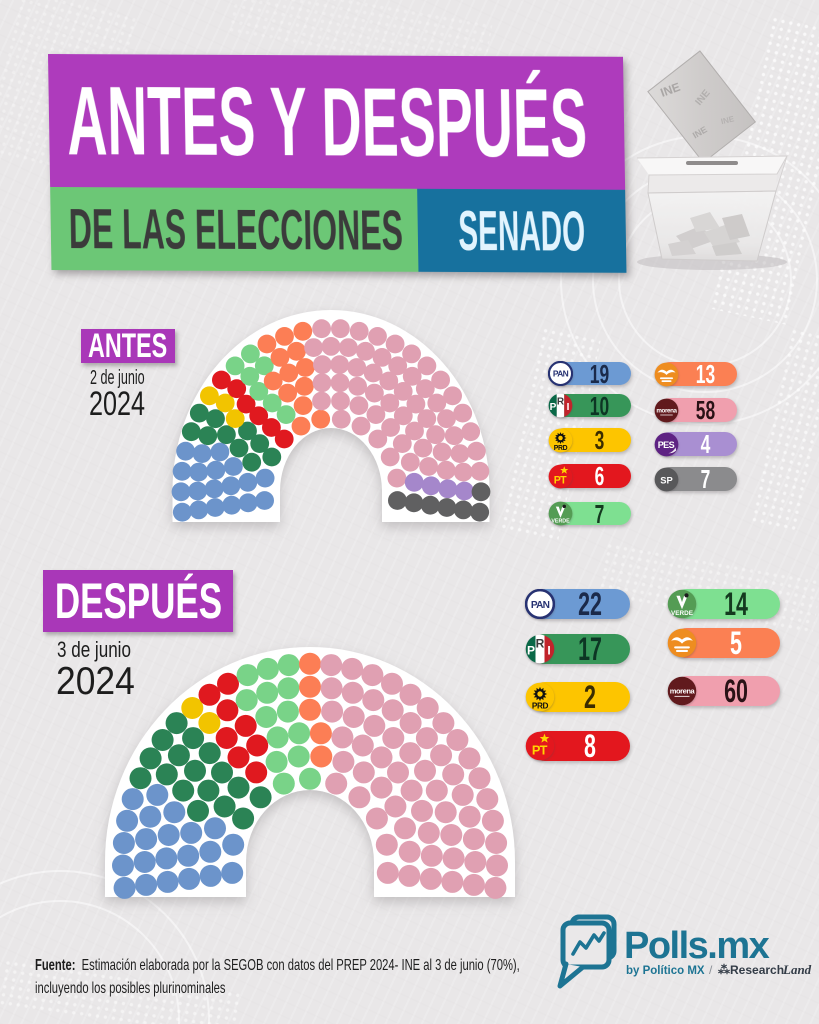 The height and width of the screenshot is (1024, 819). What do you see at coordinates (665, 971) in the screenshot?
I see `svg-text: by Político MX` at bounding box center [665, 971].